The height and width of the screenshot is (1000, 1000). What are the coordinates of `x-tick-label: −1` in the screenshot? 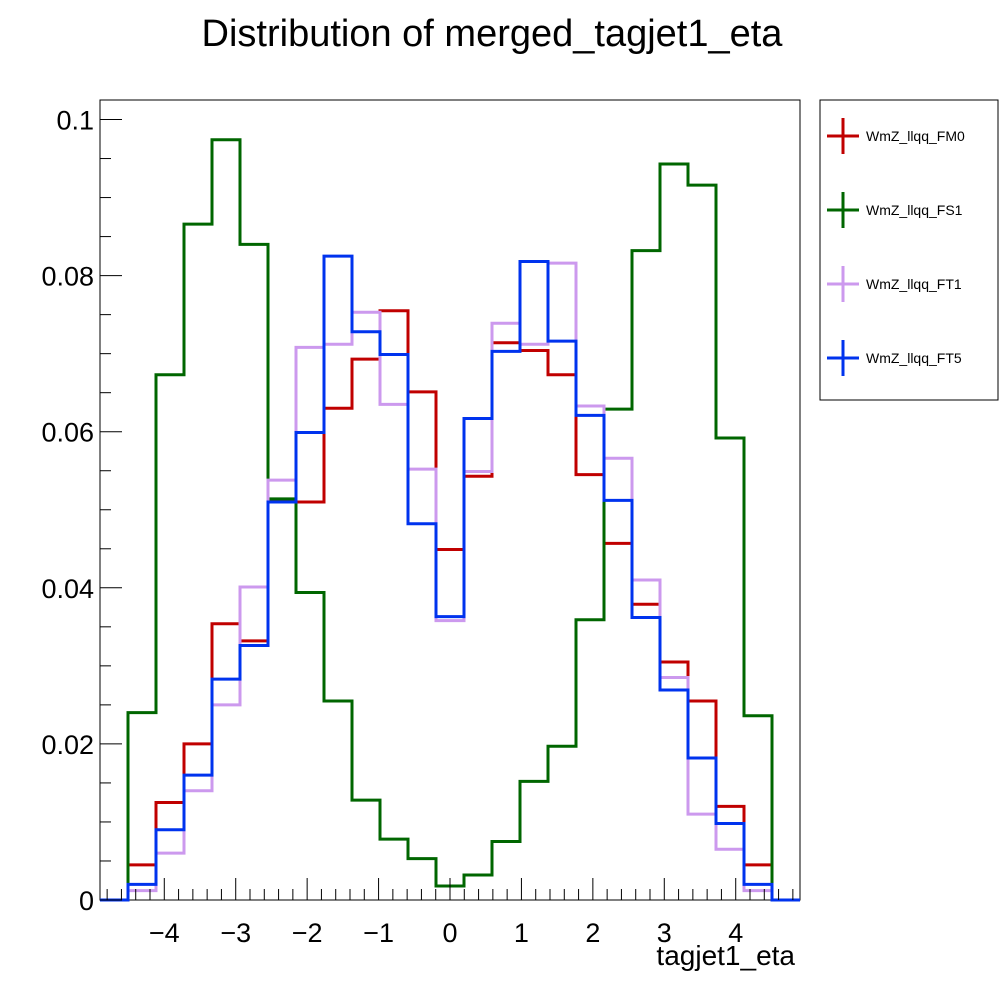 It's located at (378, 933).